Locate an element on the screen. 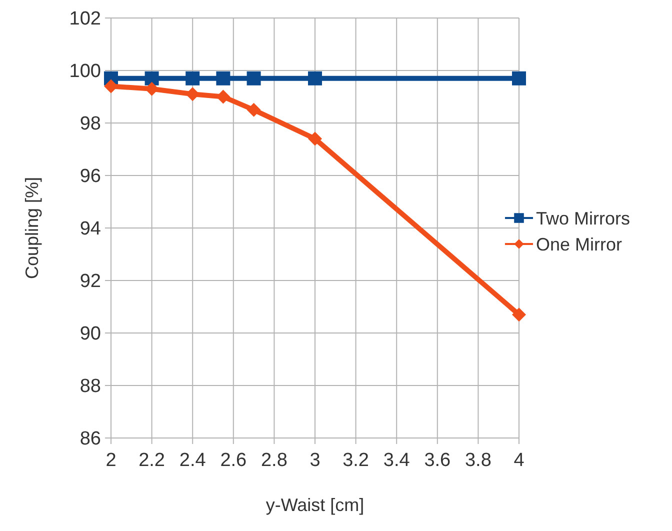  x-tick-label: 2 is located at coordinates (111, 460).